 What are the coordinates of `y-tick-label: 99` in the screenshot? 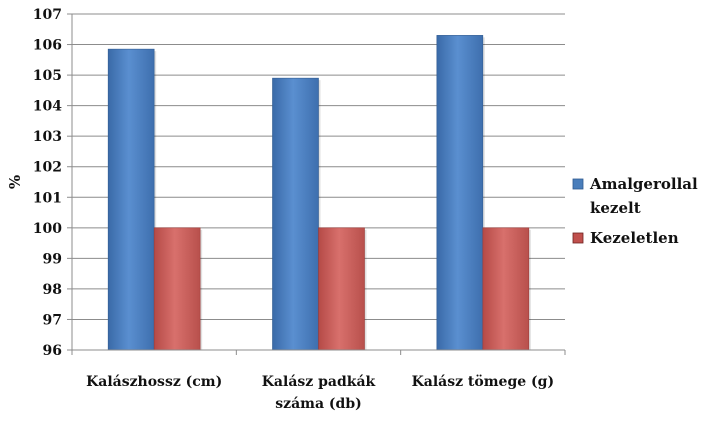 It's located at (52, 259).